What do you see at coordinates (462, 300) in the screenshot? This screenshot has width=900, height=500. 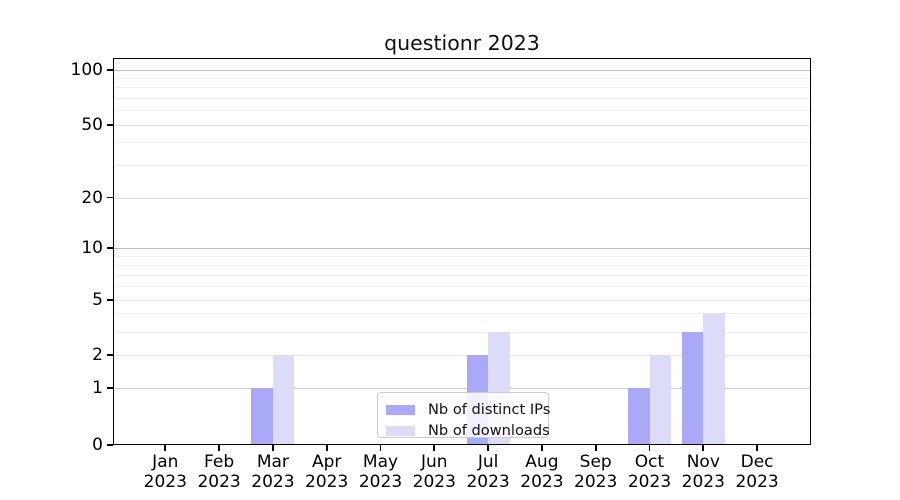 I see `gridline-y5` at bounding box center [462, 300].